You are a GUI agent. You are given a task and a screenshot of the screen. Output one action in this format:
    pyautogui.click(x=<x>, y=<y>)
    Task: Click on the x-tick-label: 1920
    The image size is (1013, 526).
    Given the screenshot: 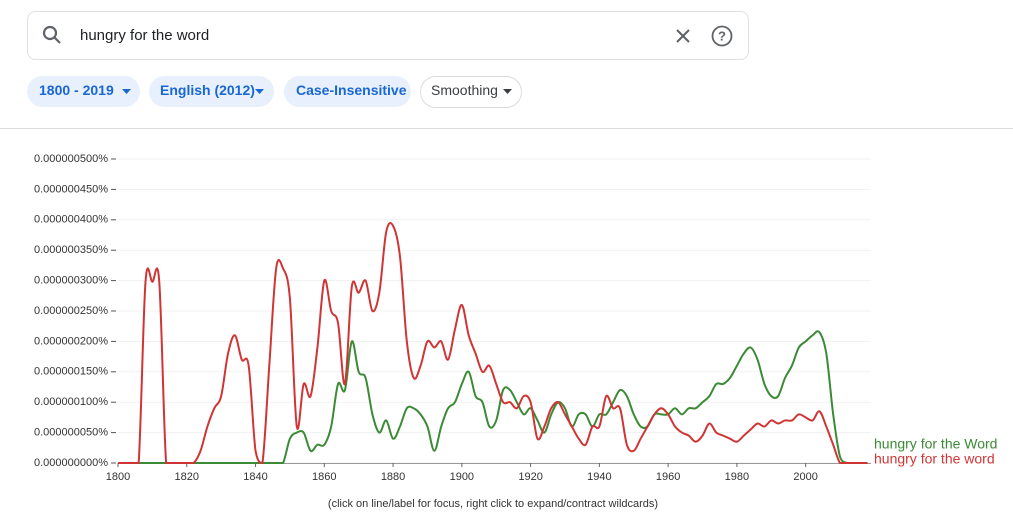 What is the action you would take?
    pyautogui.click(x=530, y=477)
    